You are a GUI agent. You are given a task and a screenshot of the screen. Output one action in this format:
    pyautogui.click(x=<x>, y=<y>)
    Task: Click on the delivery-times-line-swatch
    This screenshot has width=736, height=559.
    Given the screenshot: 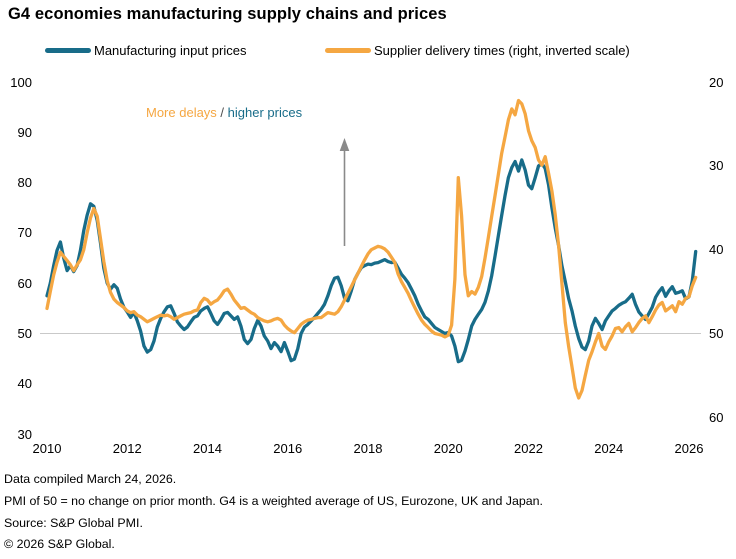 What is the action you would take?
    pyautogui.click(x=348, y=50)
    